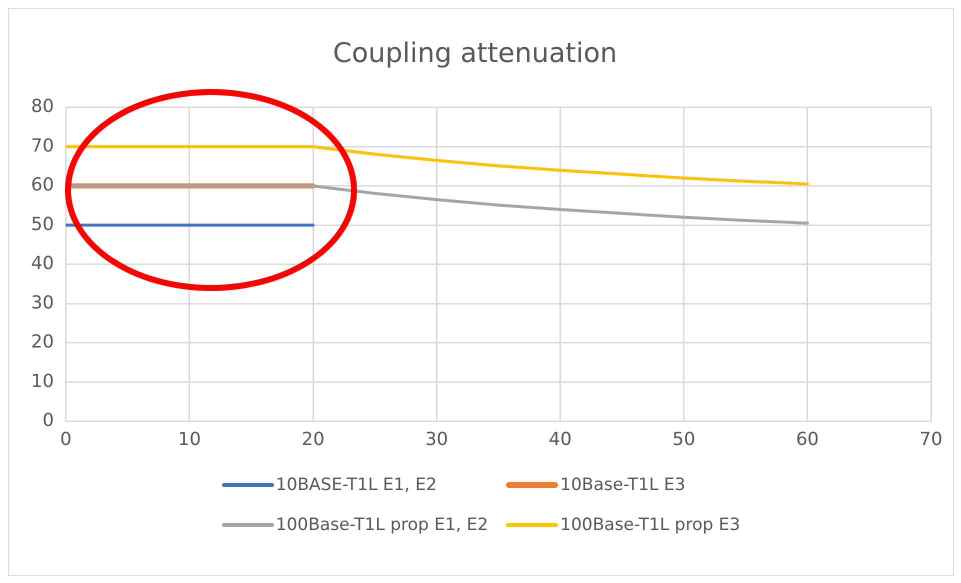  Describe the element at coordinates (356, 485) in the screenshot. I see `legend-label: 10BASE-T1L E1, E2` at that location.